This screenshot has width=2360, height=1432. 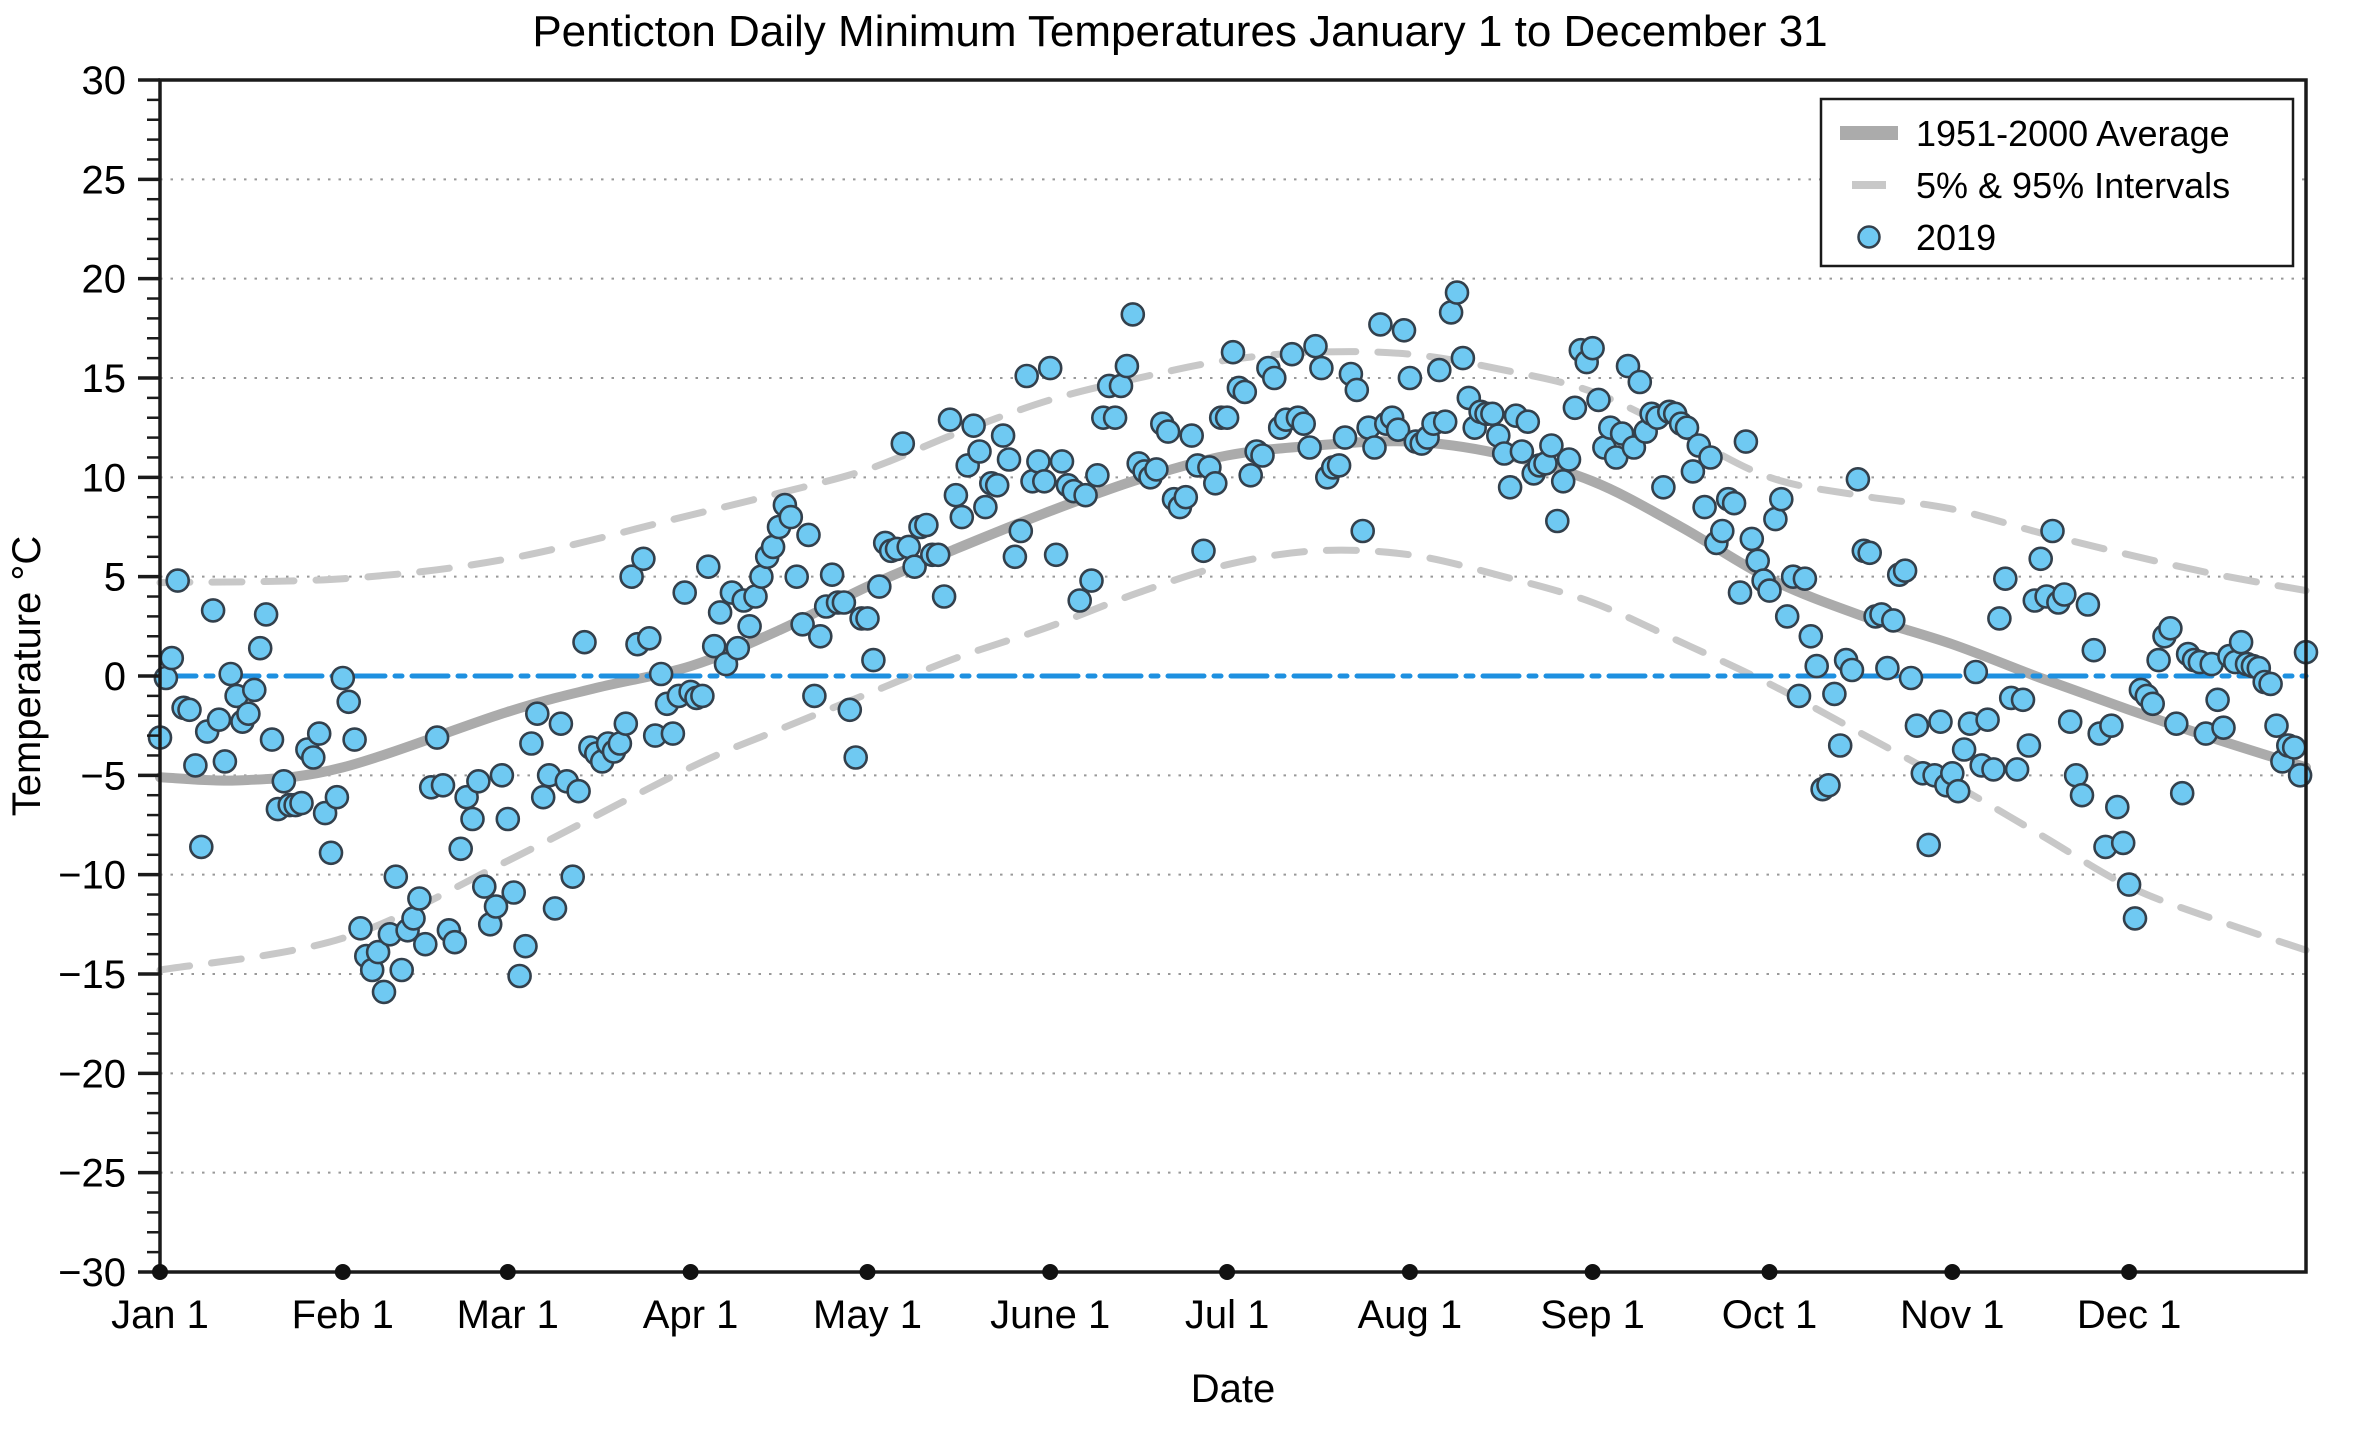 I want to click on y-tick-label: 10, so click(x=104, y=478).